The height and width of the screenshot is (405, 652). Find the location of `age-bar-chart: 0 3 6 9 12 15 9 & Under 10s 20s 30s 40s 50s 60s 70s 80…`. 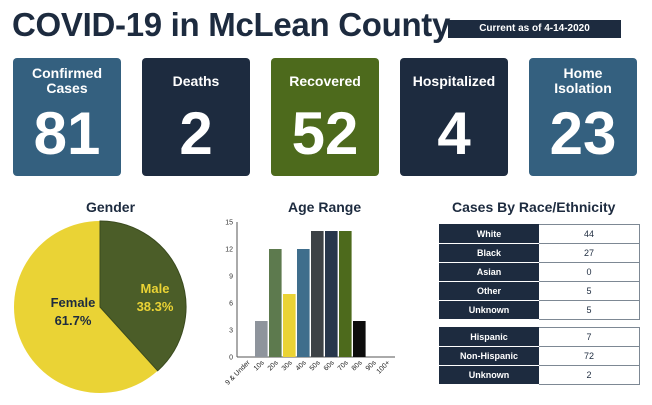

age-bar-chart: 0 3 6 9 12 15 9 & Under 10s 20s 30s 40s 50s 60s 70s 80… is located at coordinates (309, 303).